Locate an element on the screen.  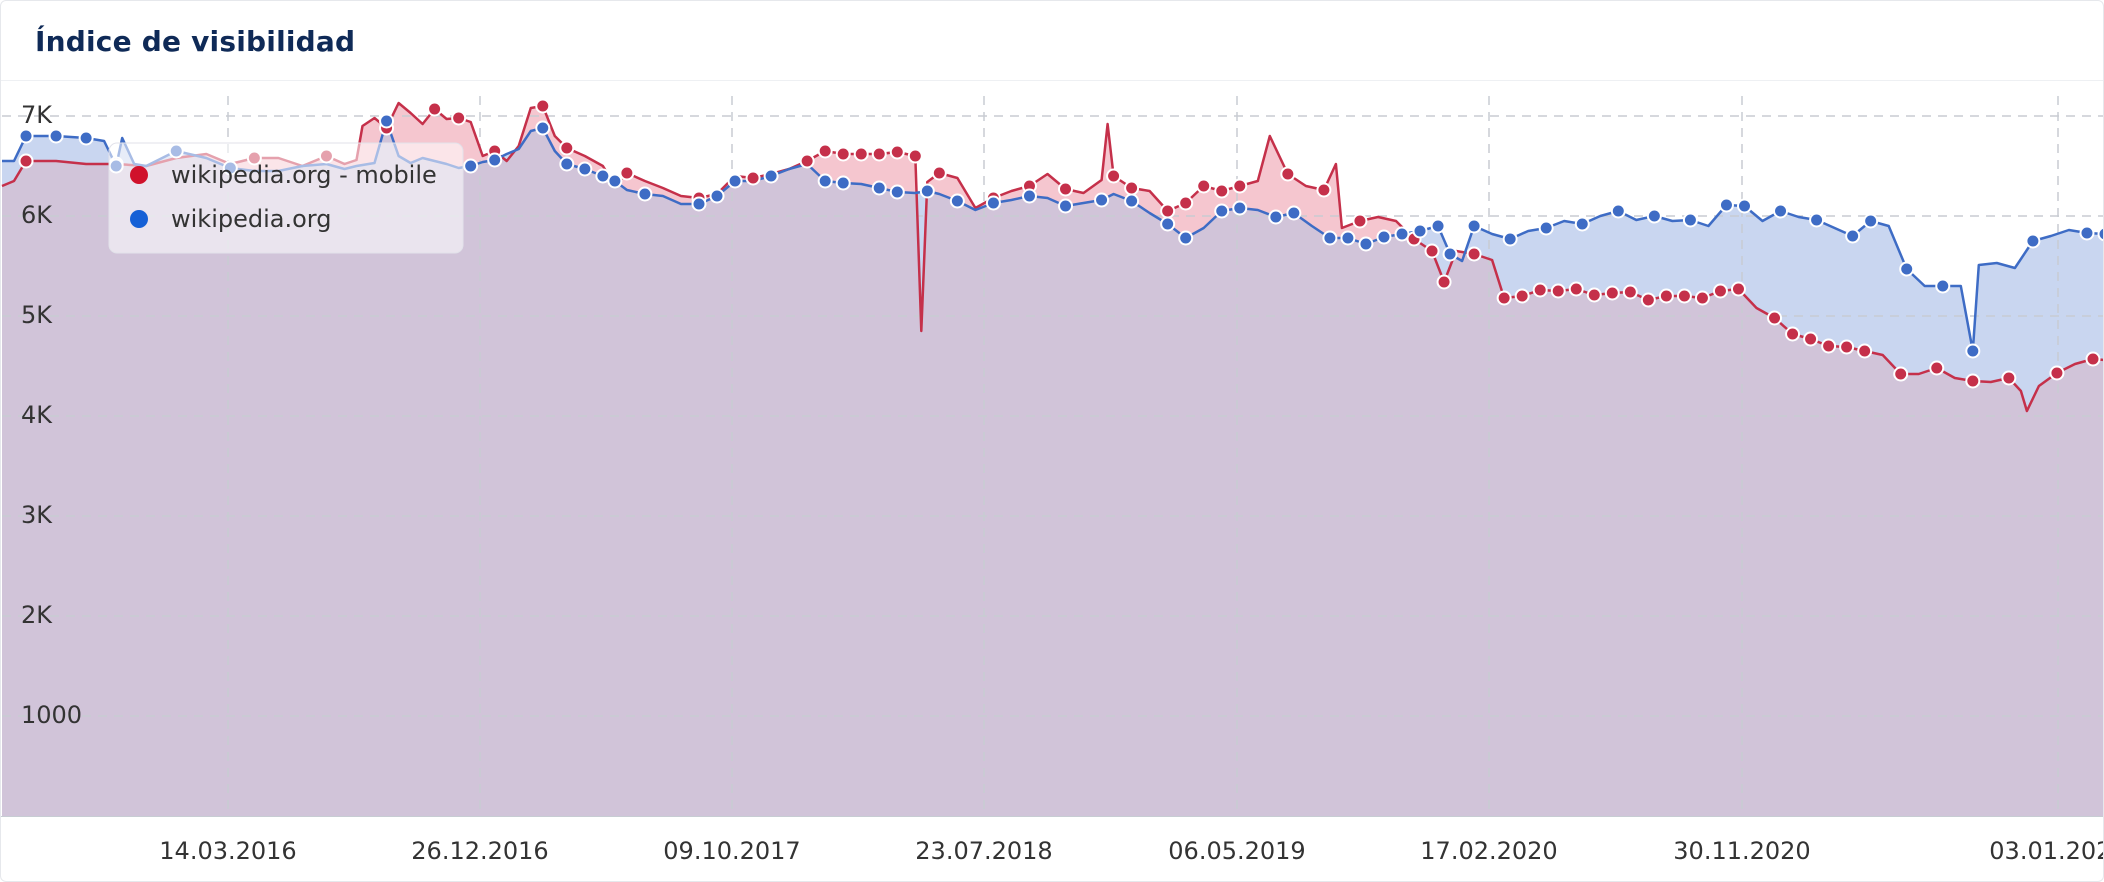
legend-label: wikipedia.org is located at coordinates (251, 219).